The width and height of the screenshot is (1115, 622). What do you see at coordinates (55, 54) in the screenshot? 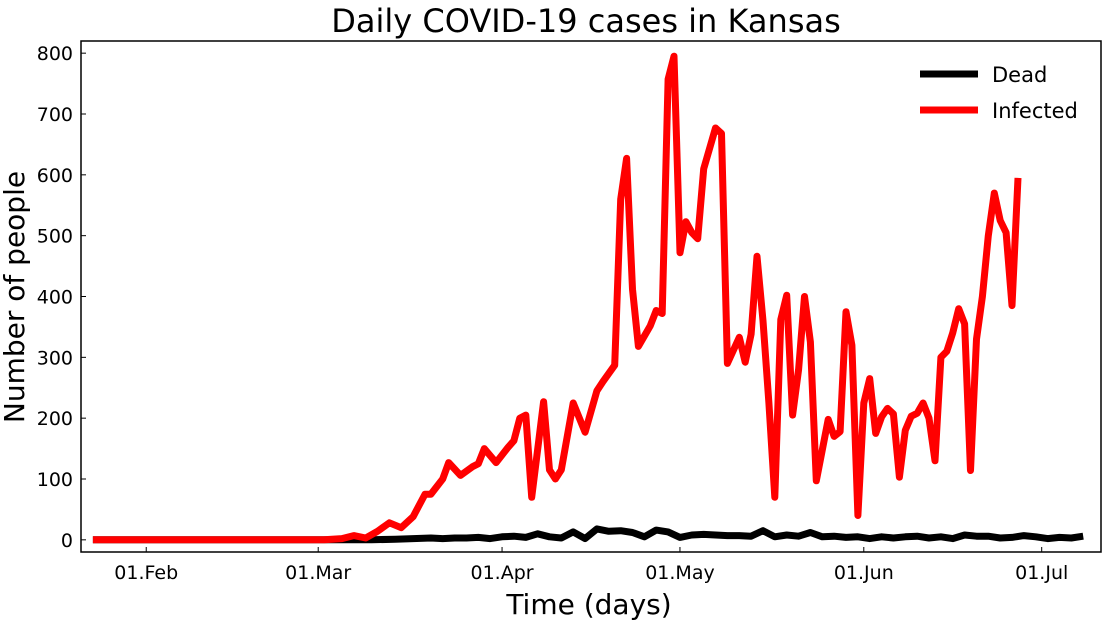
I see `y-tick-label: 800` at bounding box center [55, 54].